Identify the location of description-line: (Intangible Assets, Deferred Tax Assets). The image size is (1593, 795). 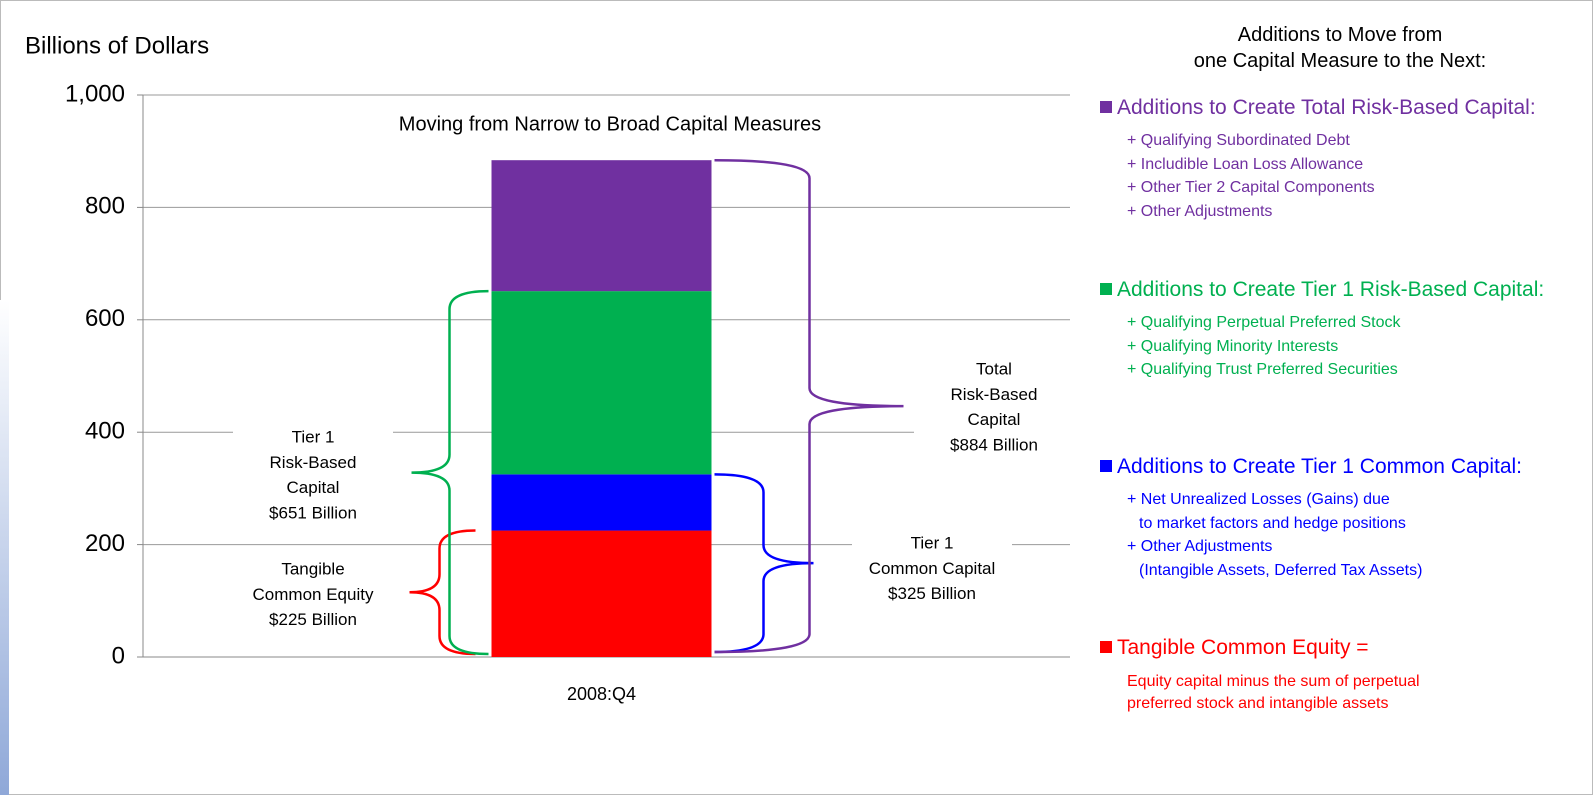
(1281, 570).